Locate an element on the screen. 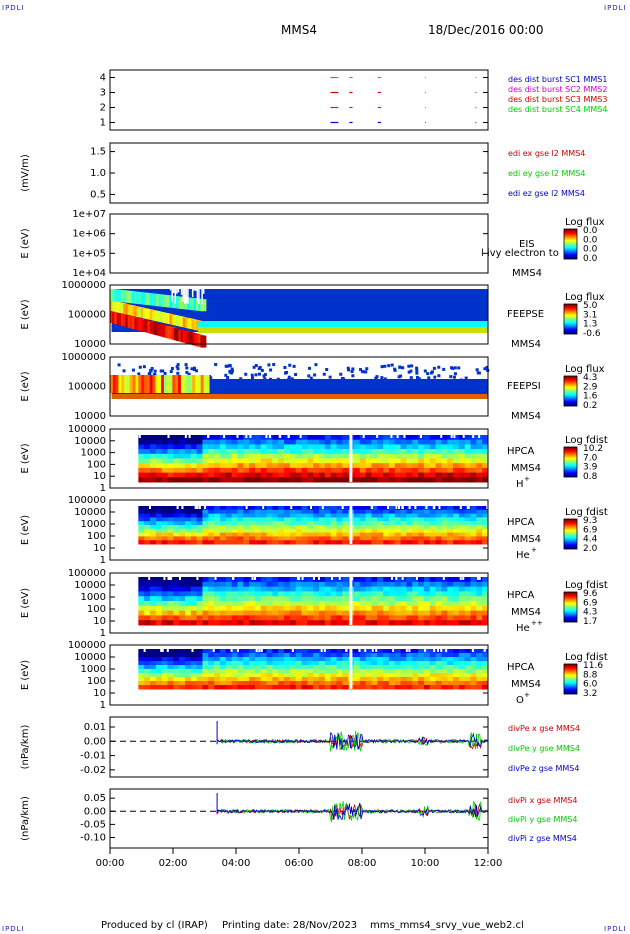 Image resolution: width=630 pixels, height=934 pixels. colorbar-tick: 1.7 is located at coordinates (590, 622).